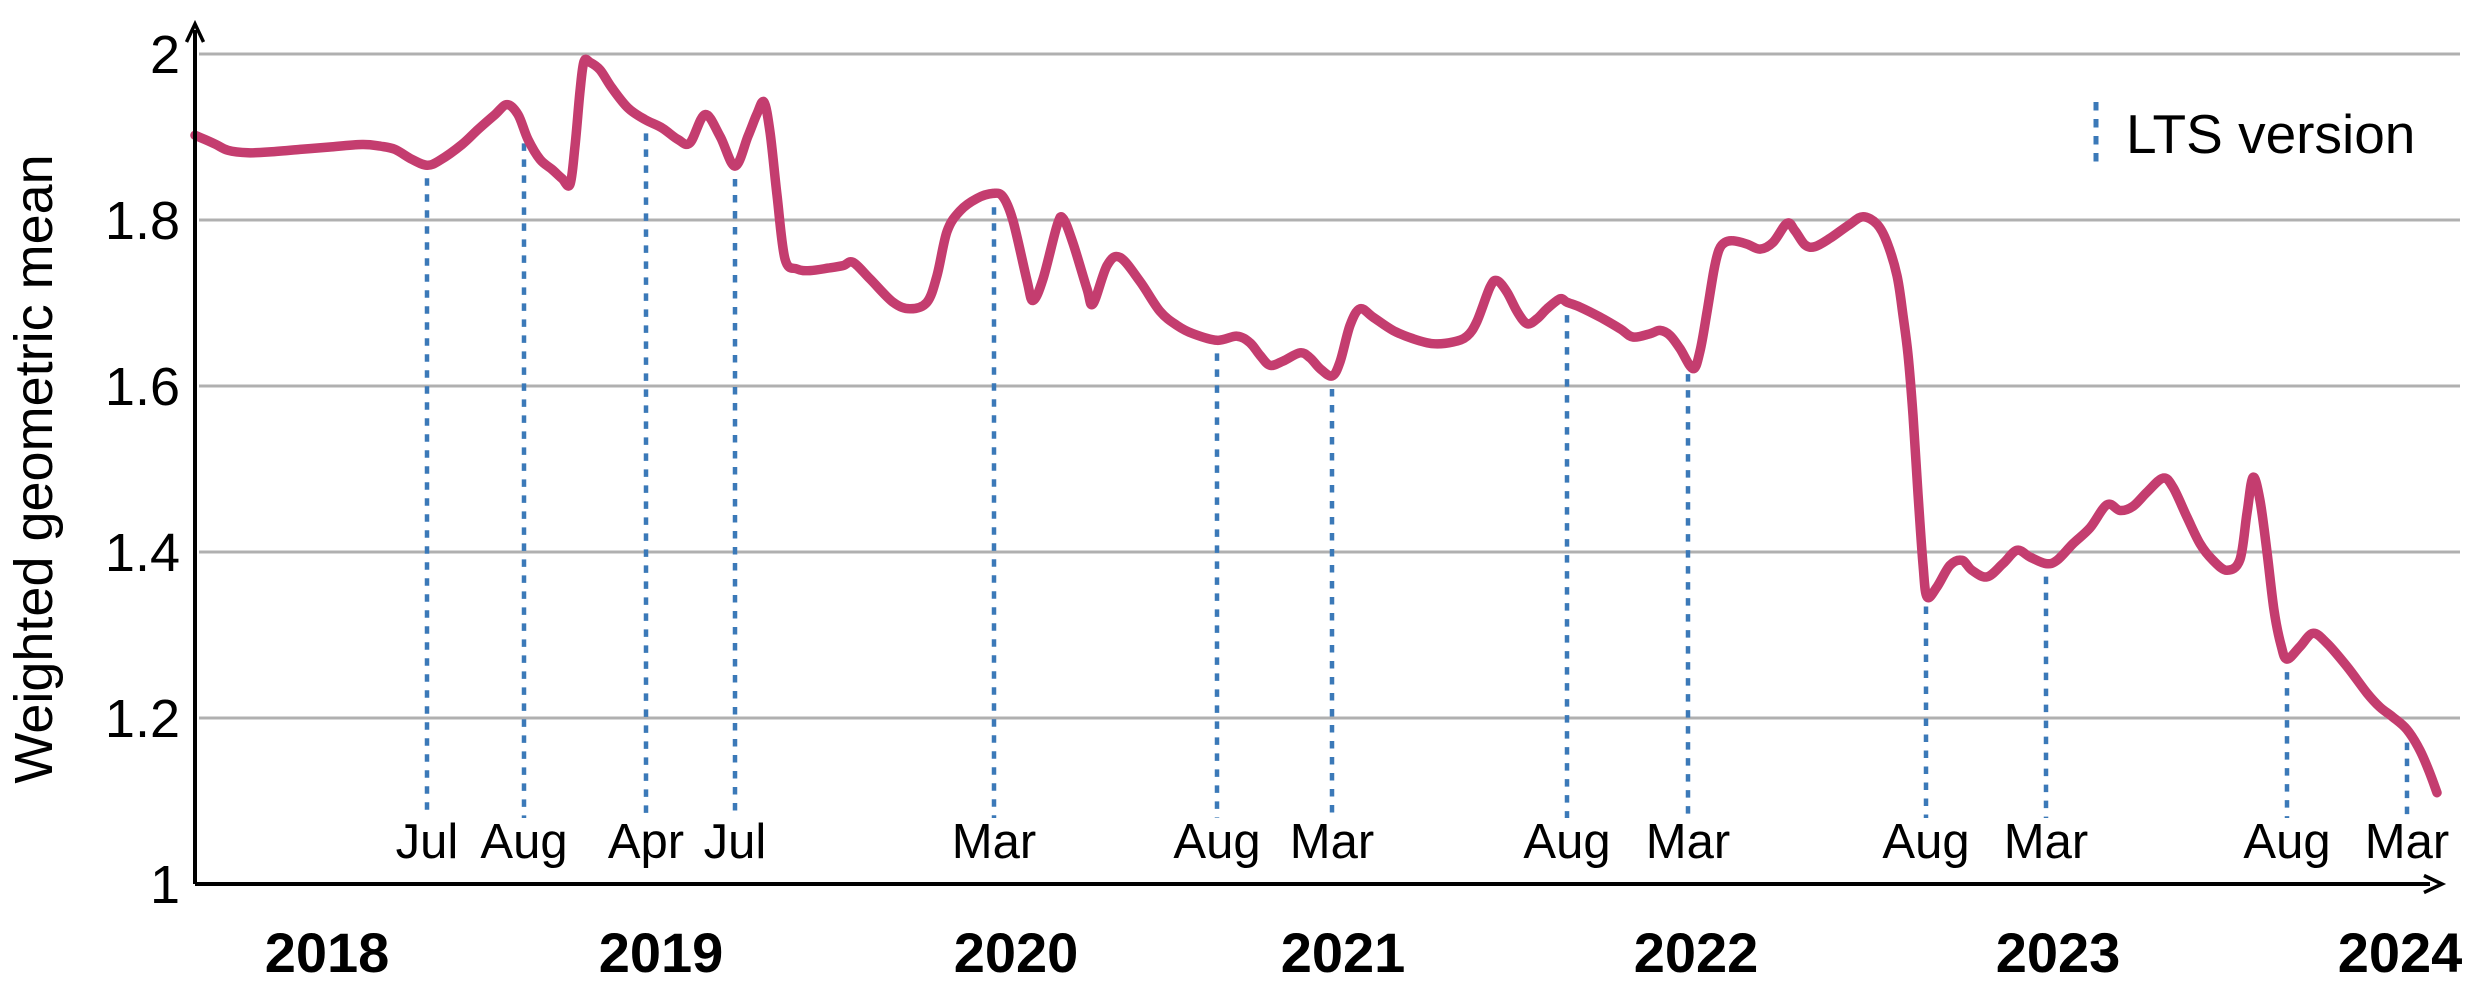 This screenshot has width=2490, height=1004. Describe the element at coordinates (327, 952) in the screenshot. I see `x-year-label: 2018` at that location.